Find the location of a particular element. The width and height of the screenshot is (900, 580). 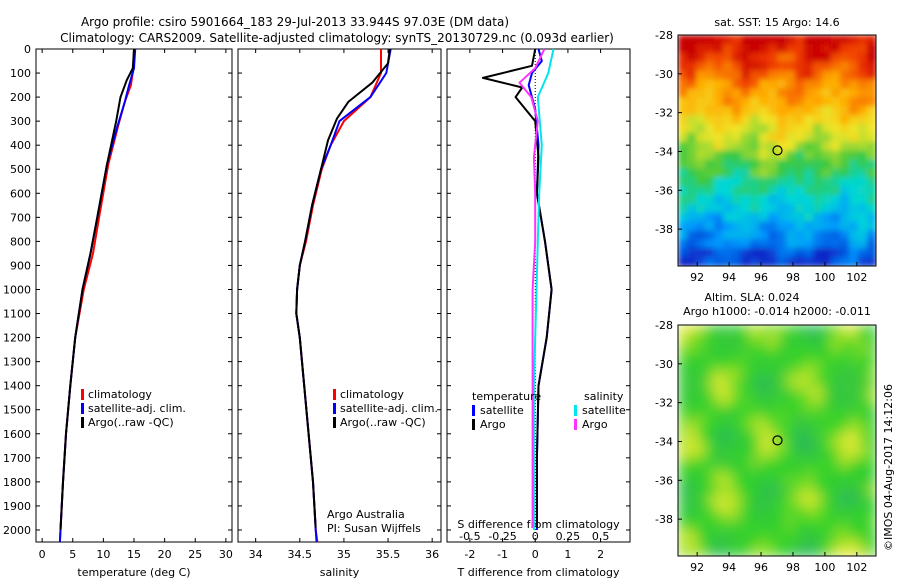

x-tick-label: 34 is located at coordinates (256, 554).